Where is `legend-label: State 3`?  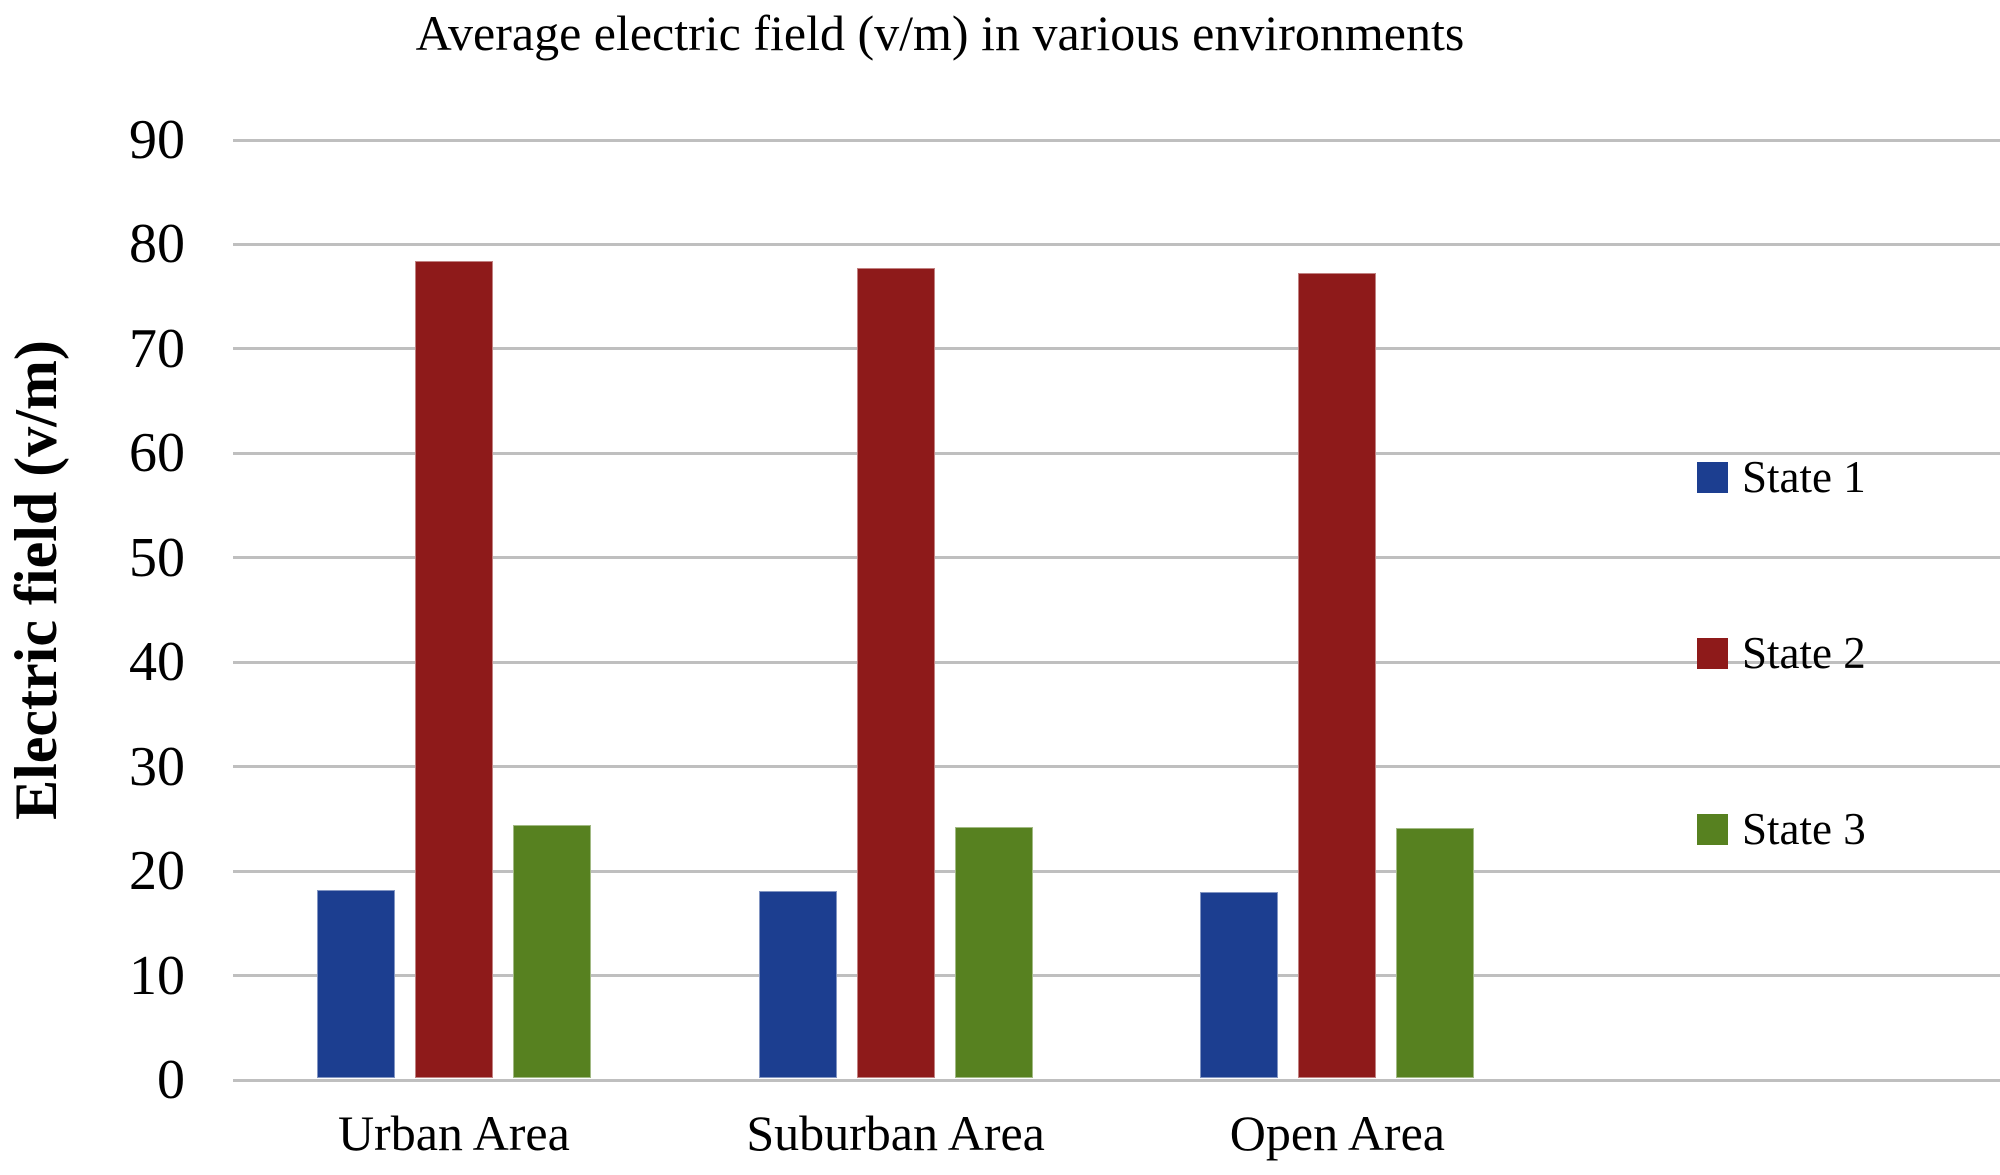
legend-label: State 3 is located at coordinates (1804, 829).